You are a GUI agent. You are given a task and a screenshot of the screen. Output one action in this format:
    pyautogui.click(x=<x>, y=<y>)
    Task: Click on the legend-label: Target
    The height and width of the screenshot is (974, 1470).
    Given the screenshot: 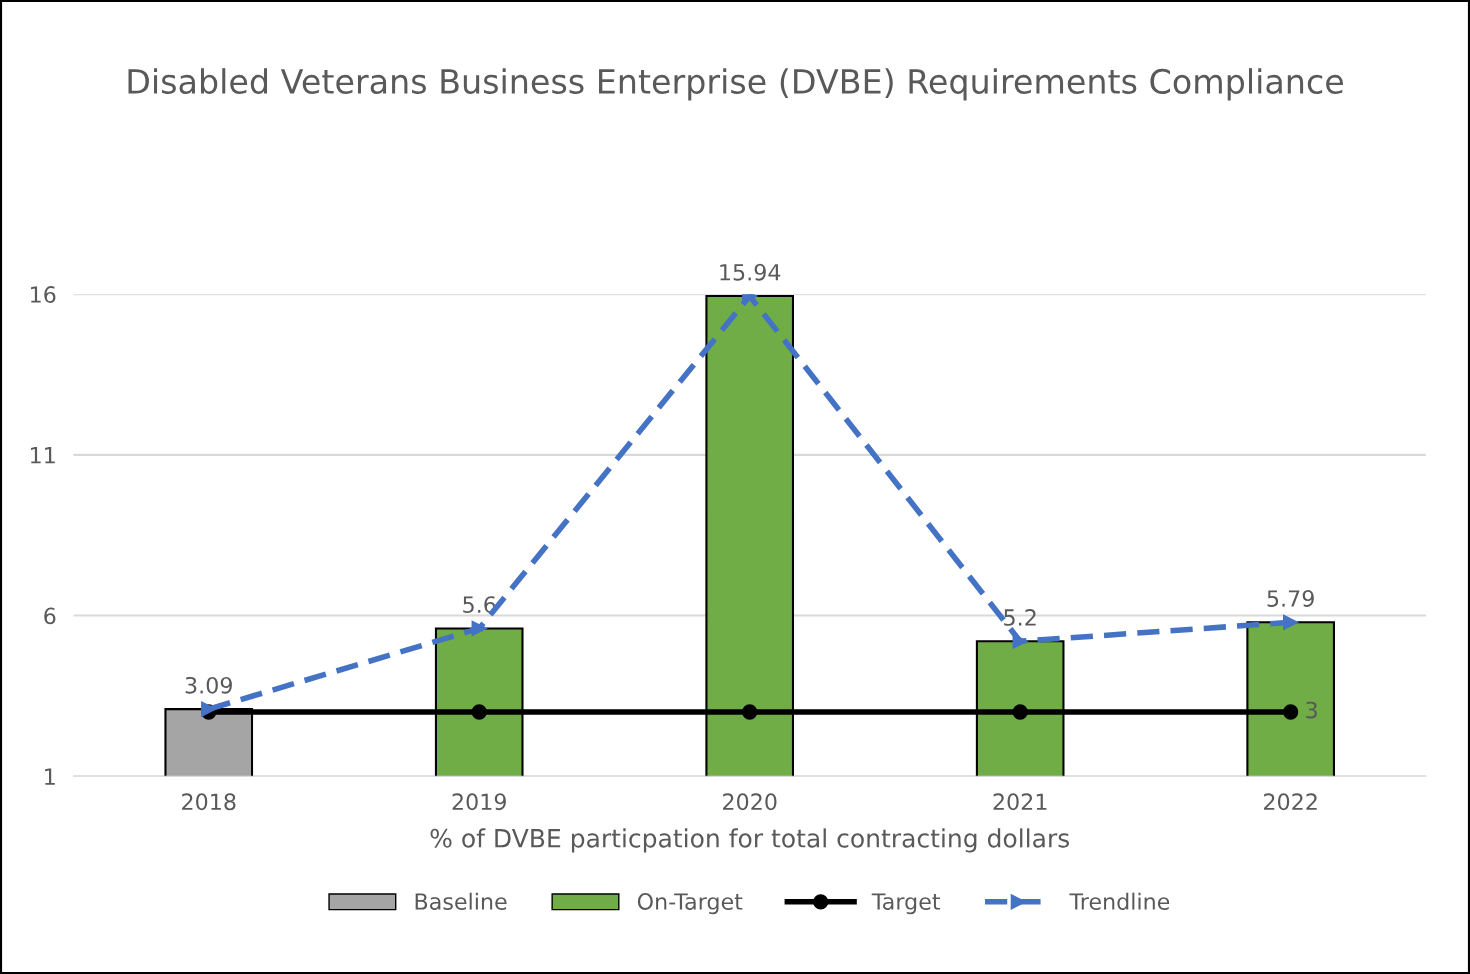 What is the action you would take?
    pyautogui.click(x=906, y=904)
    